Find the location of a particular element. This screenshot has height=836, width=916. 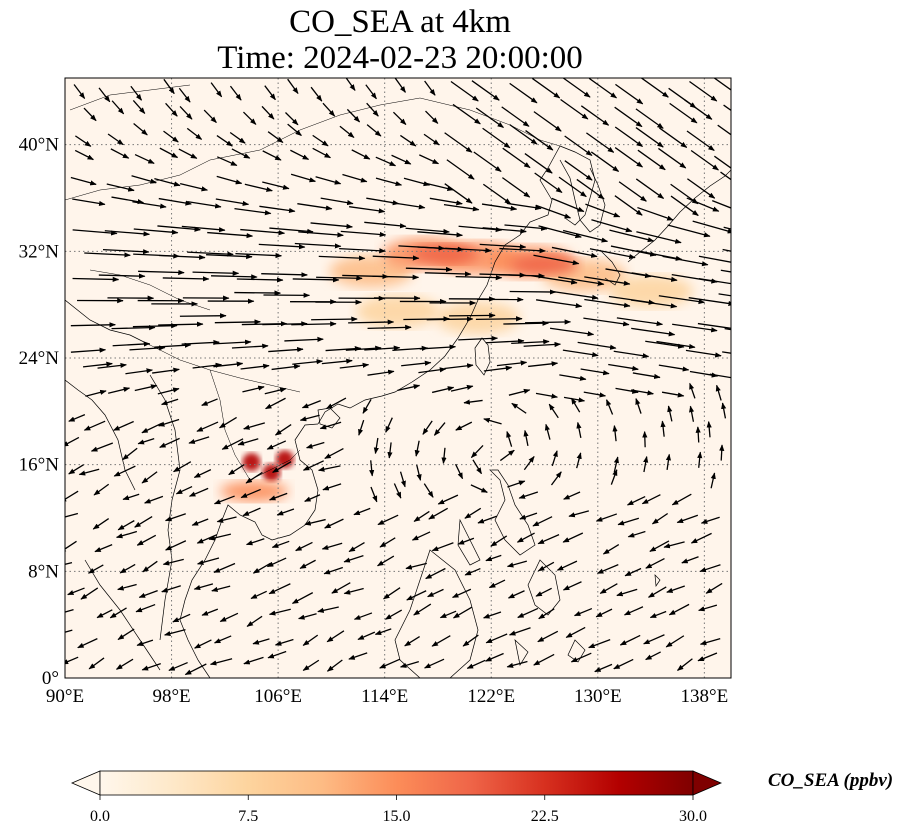

title-line-2: Time: 2024-02-23 20:00:00 is located at coordinates (400, 58).